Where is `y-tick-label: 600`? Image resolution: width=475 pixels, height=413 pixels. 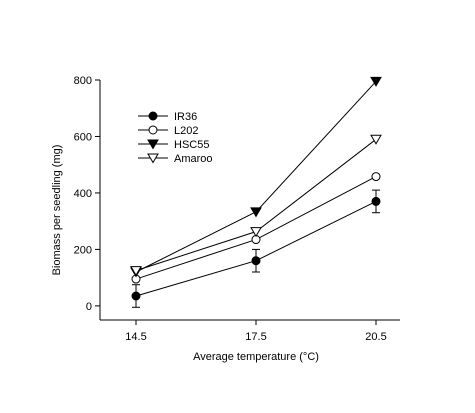 y-tick-label: 600 is located at coordinates (83, 137).